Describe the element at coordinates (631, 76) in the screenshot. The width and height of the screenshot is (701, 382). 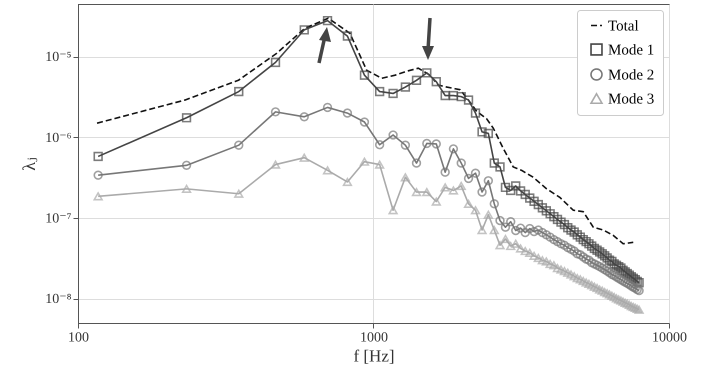
I see `legend-label: Mode 2` at that location.